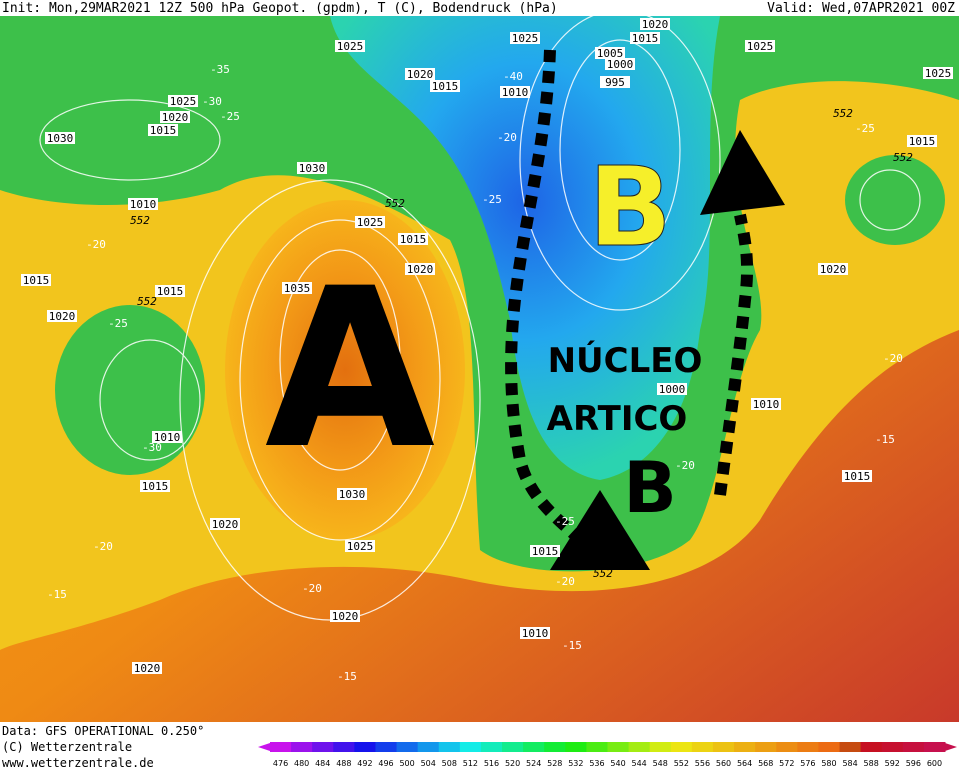  Describe the element at coordinates (406, 763) in the screenshot. I see `colorbar-label: 500` at that location.